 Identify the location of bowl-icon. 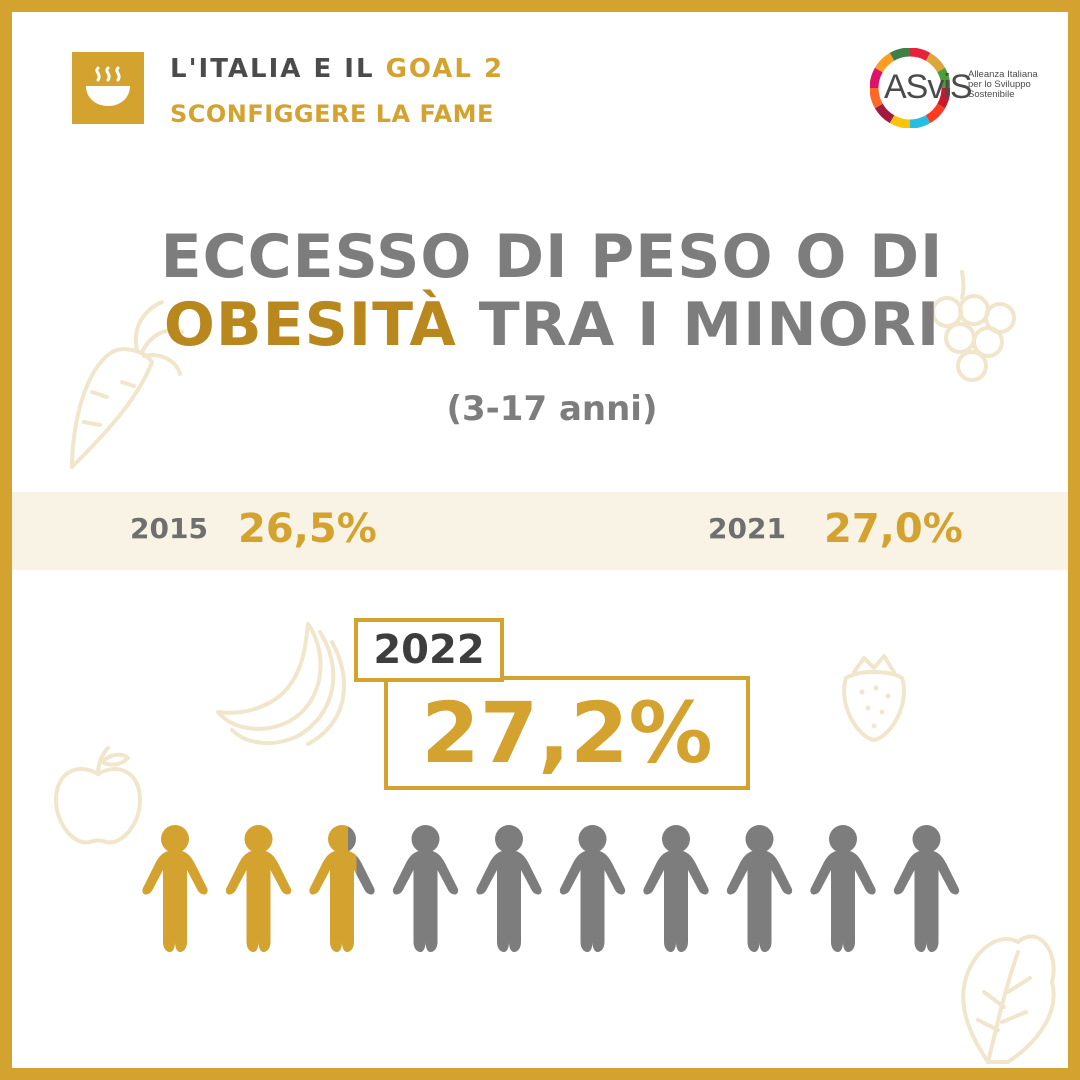
(108, 86).